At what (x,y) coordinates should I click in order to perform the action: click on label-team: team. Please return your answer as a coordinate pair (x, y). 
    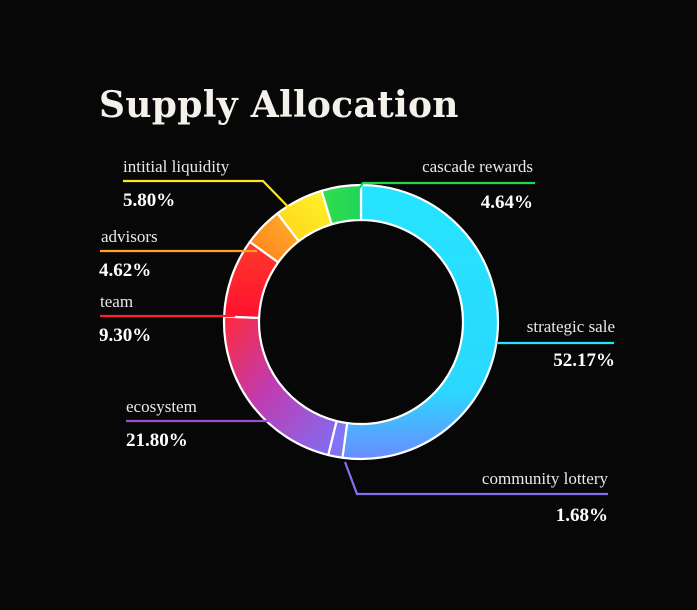
    Looking at the image, I should click on (117, 301).